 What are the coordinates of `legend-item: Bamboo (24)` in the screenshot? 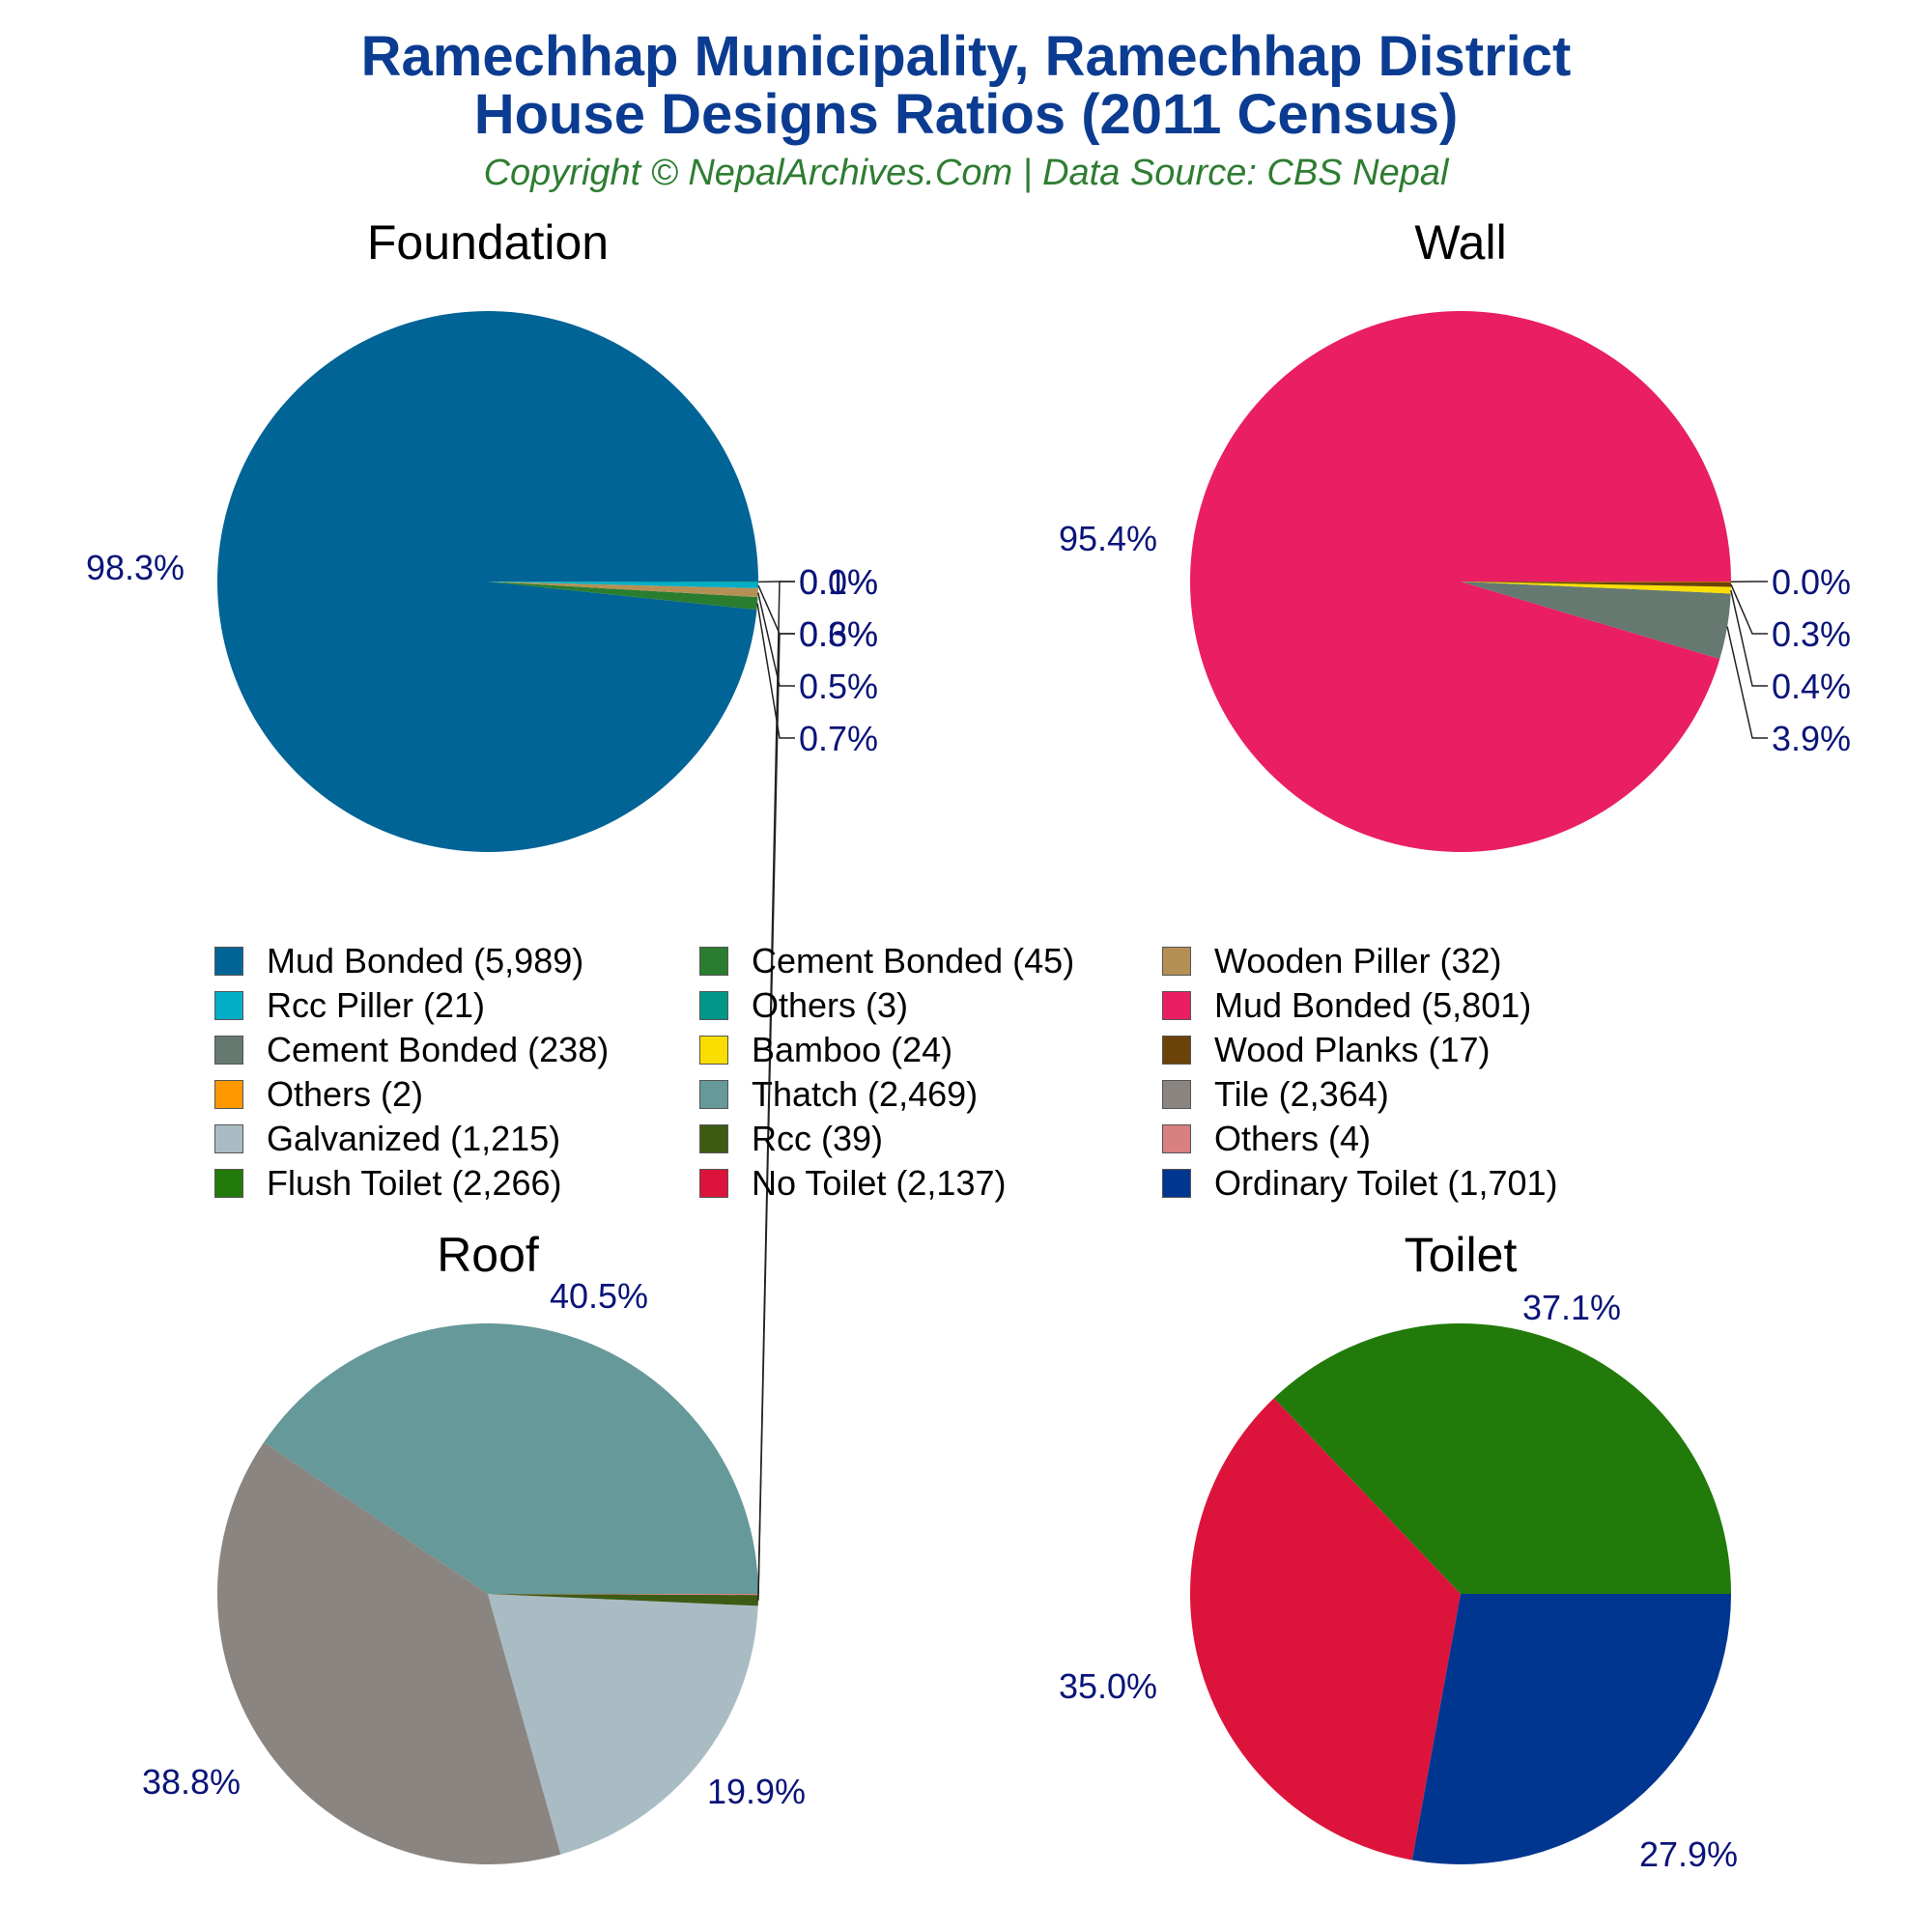 It's located at (826, 1049).